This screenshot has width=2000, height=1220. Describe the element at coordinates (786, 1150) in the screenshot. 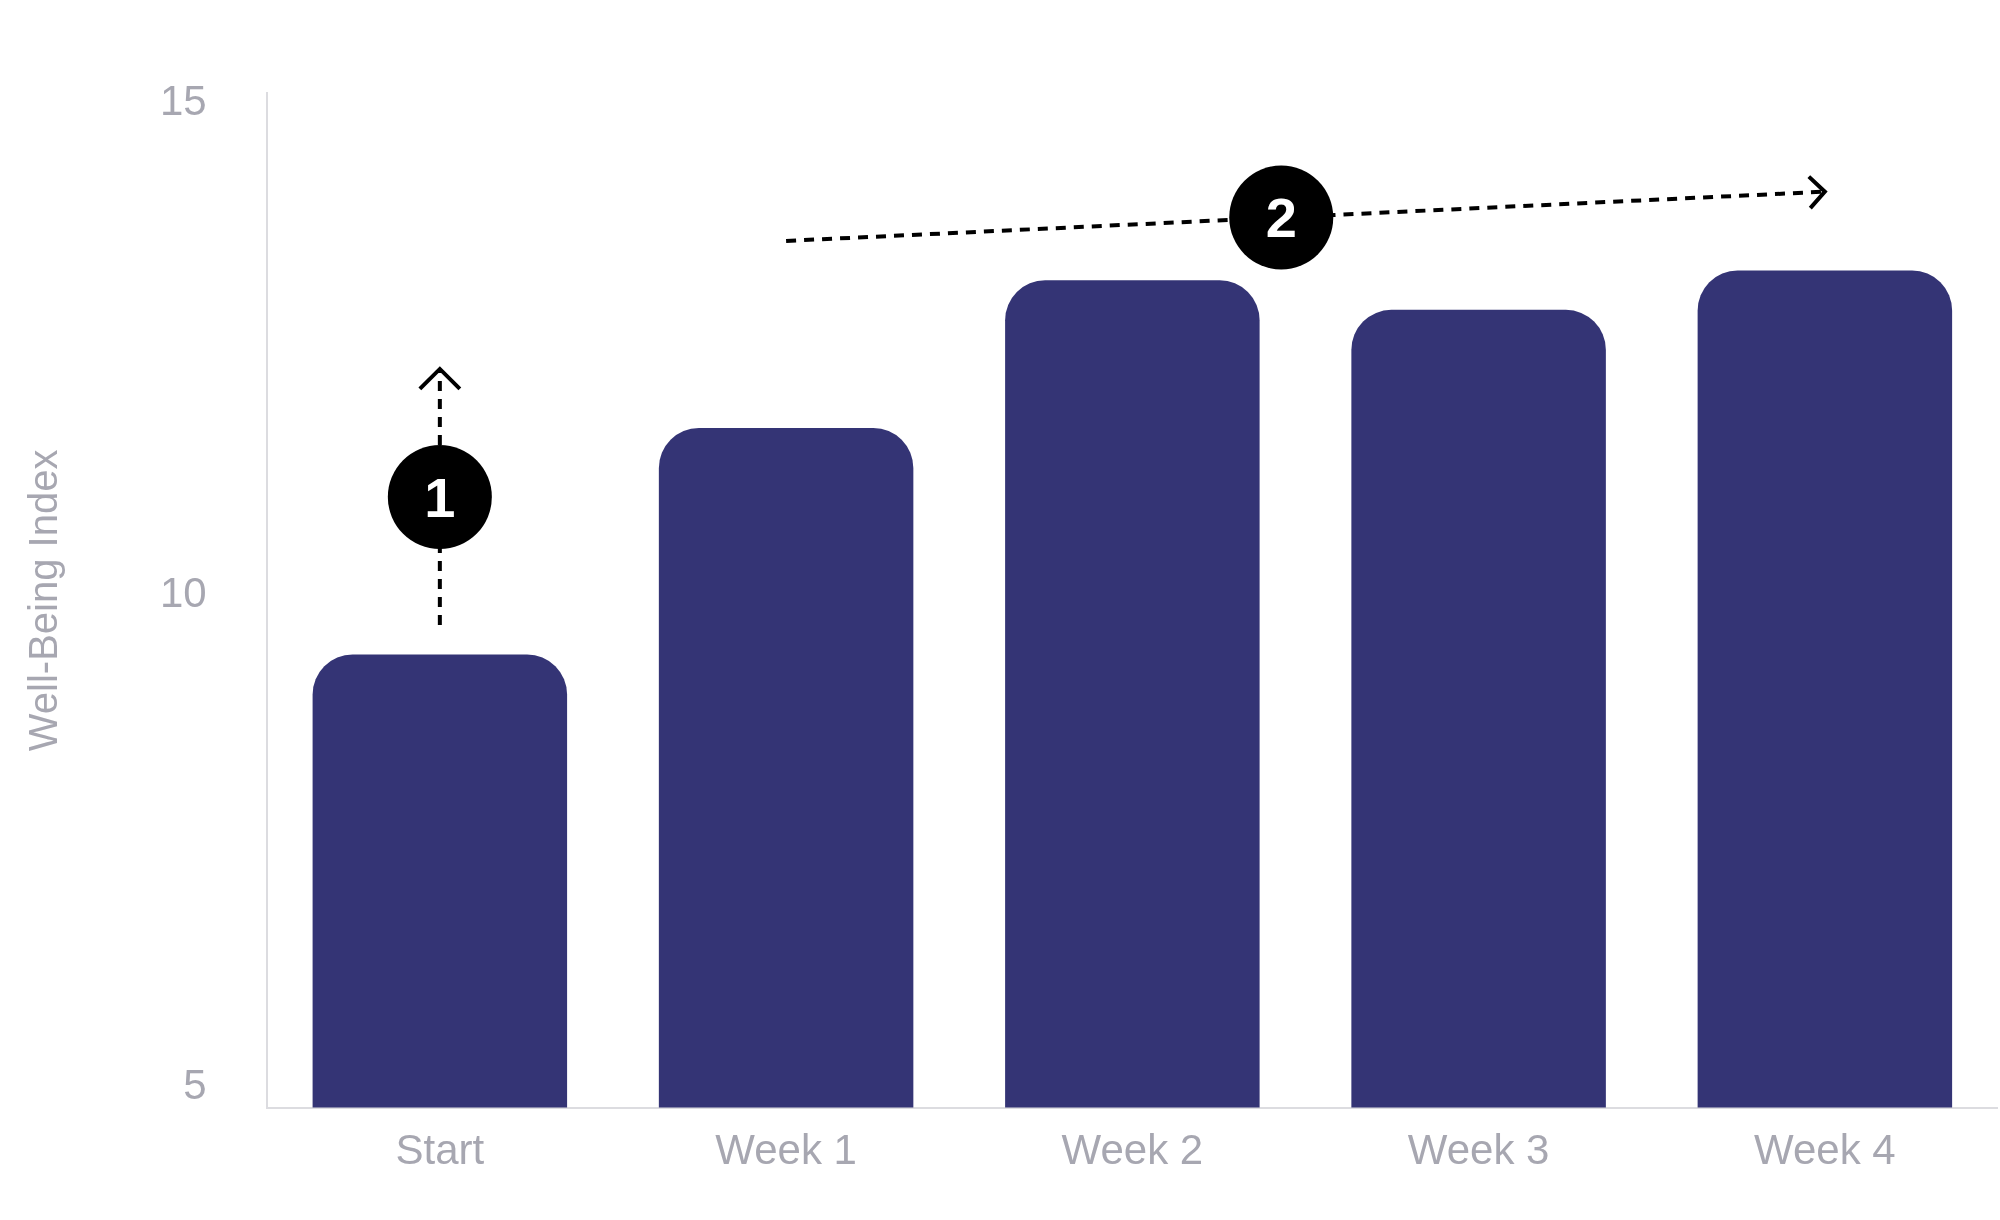

I see `x-tick-label: Week 1` at that location.